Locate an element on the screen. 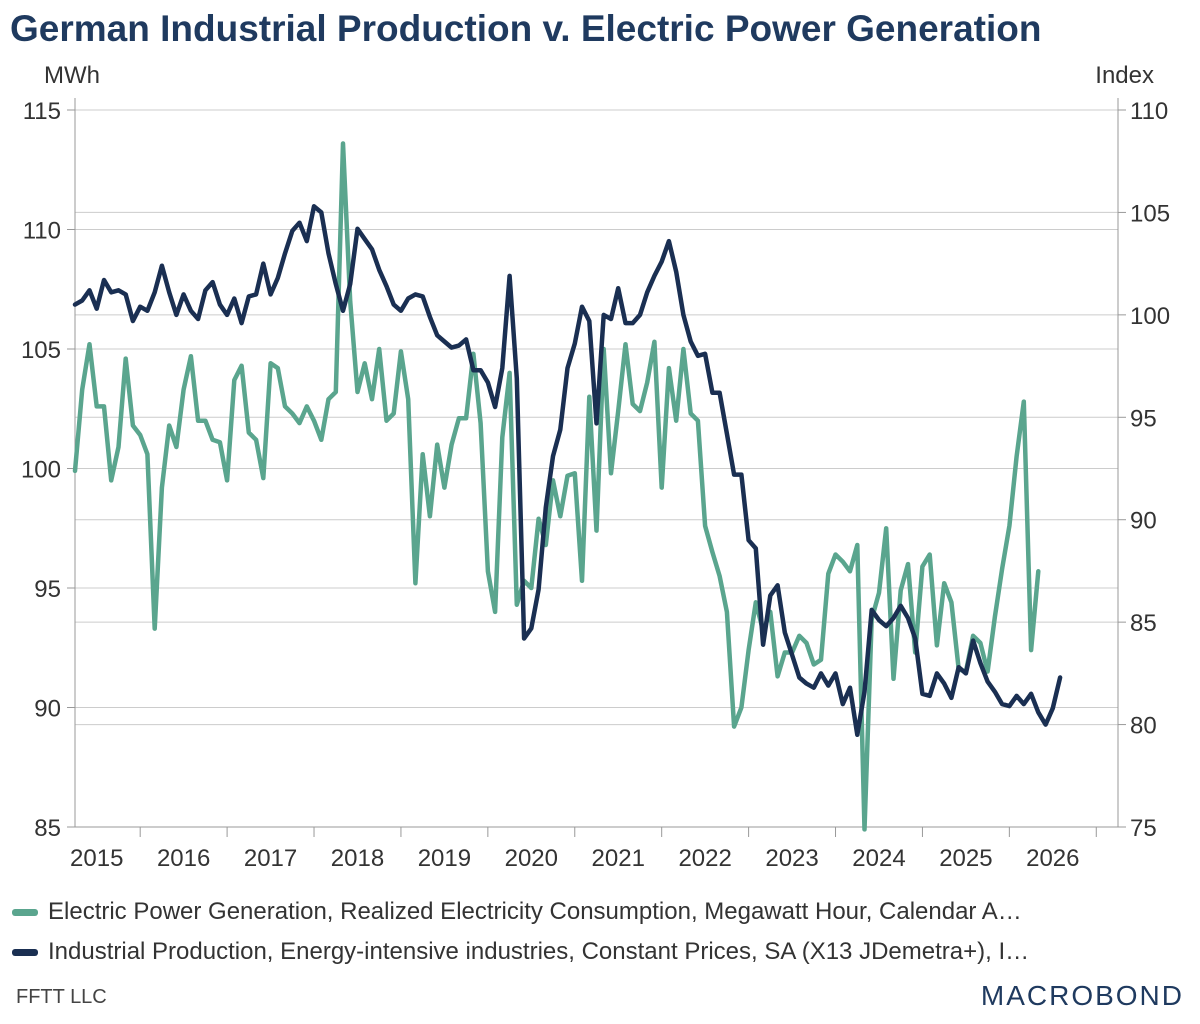 This screenshot has width=1200, height=1024. left-tick-label: 100 is located at coordinates (41, 470).